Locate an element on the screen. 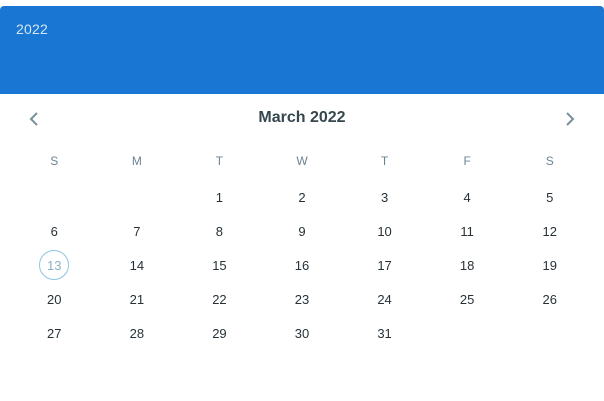  day-cell: 14 is located at coordinates (137, 265).